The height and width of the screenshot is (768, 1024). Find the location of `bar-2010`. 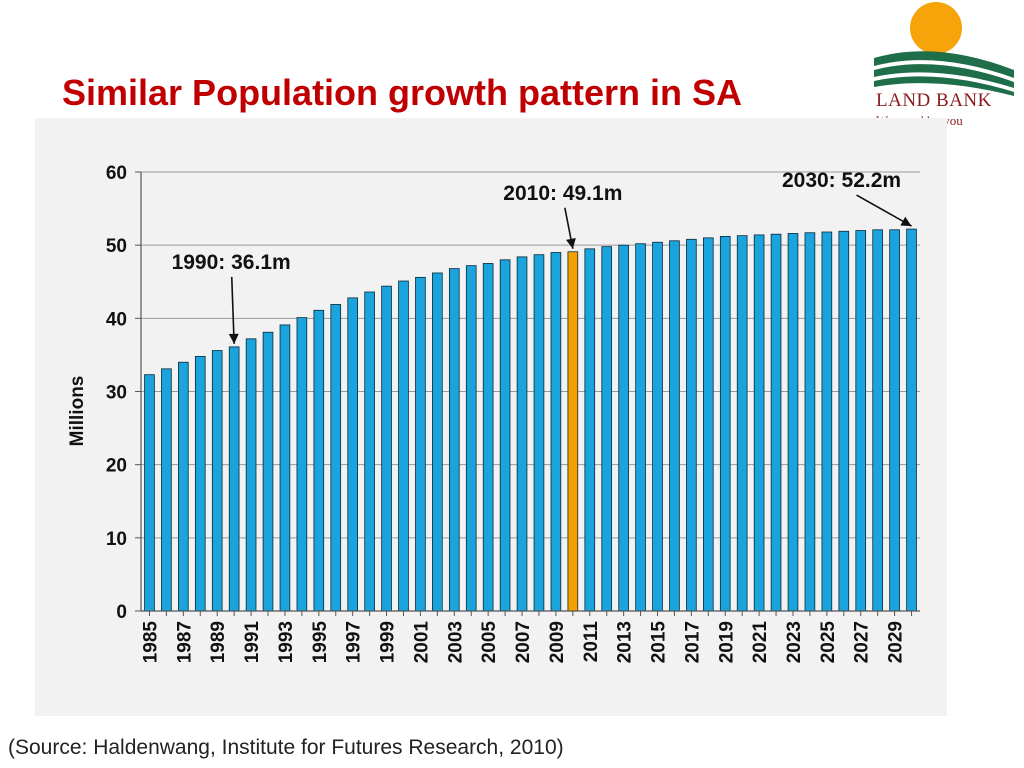

bar-2010 is located at coordinates (573, 431).